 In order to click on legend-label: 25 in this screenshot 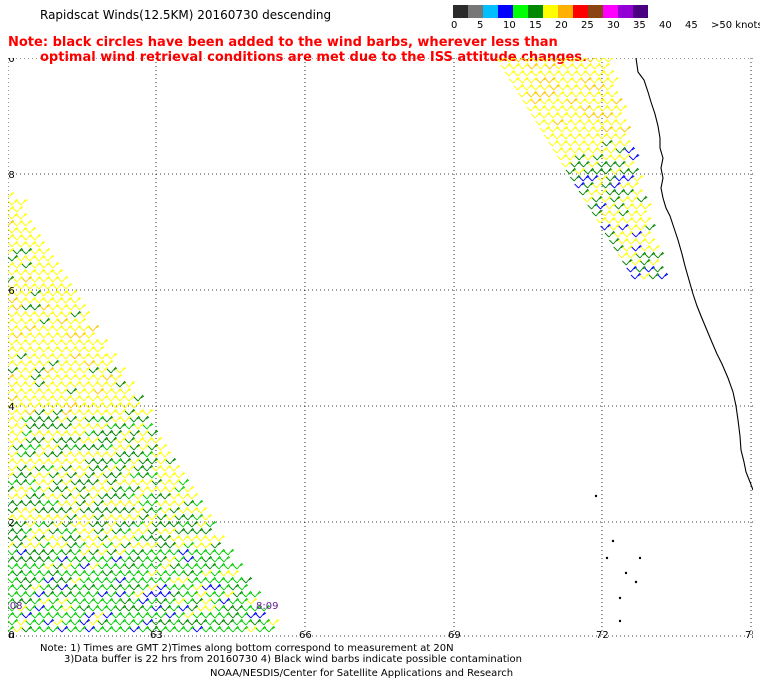, I will do `click(587, 25)`.